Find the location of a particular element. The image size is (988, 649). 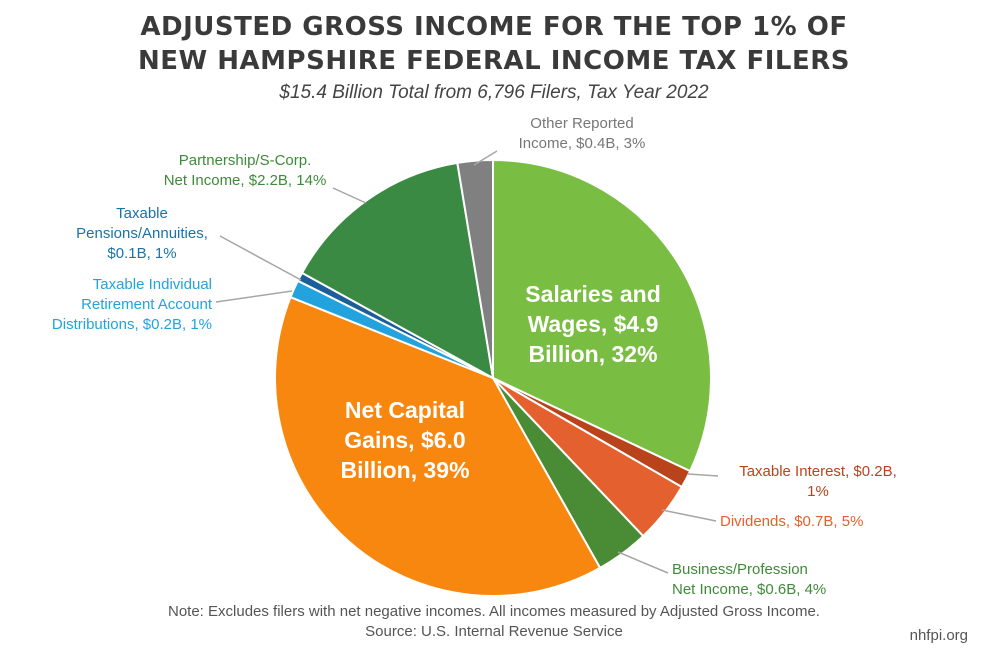

slice-label-other-reported-income: Other Reported Income, $0.4B, 3% is located at coordinates (582, 133).